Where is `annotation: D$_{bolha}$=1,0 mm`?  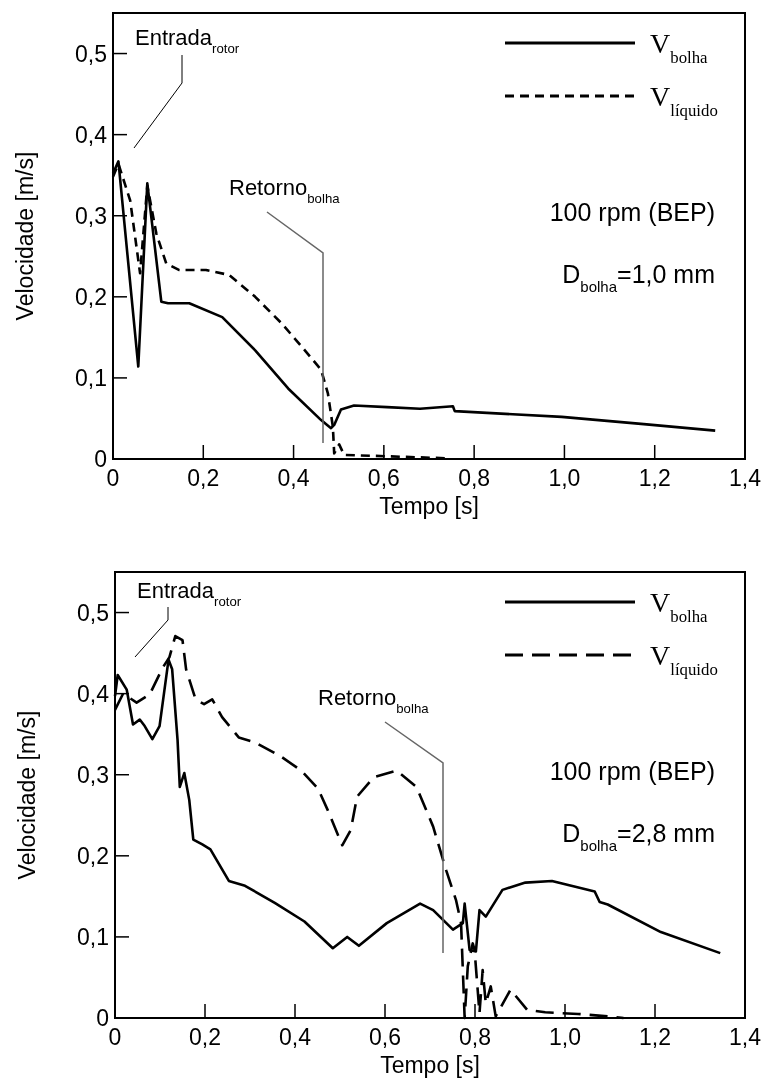
annotation: D$_{bolha}$=1,0 mm is located at coordinates (638, 277).